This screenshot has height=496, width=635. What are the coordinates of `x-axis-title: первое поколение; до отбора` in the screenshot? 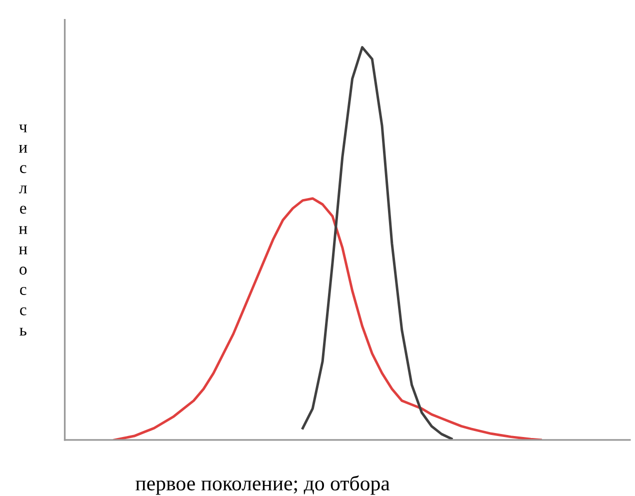 It's located at (263, 485).